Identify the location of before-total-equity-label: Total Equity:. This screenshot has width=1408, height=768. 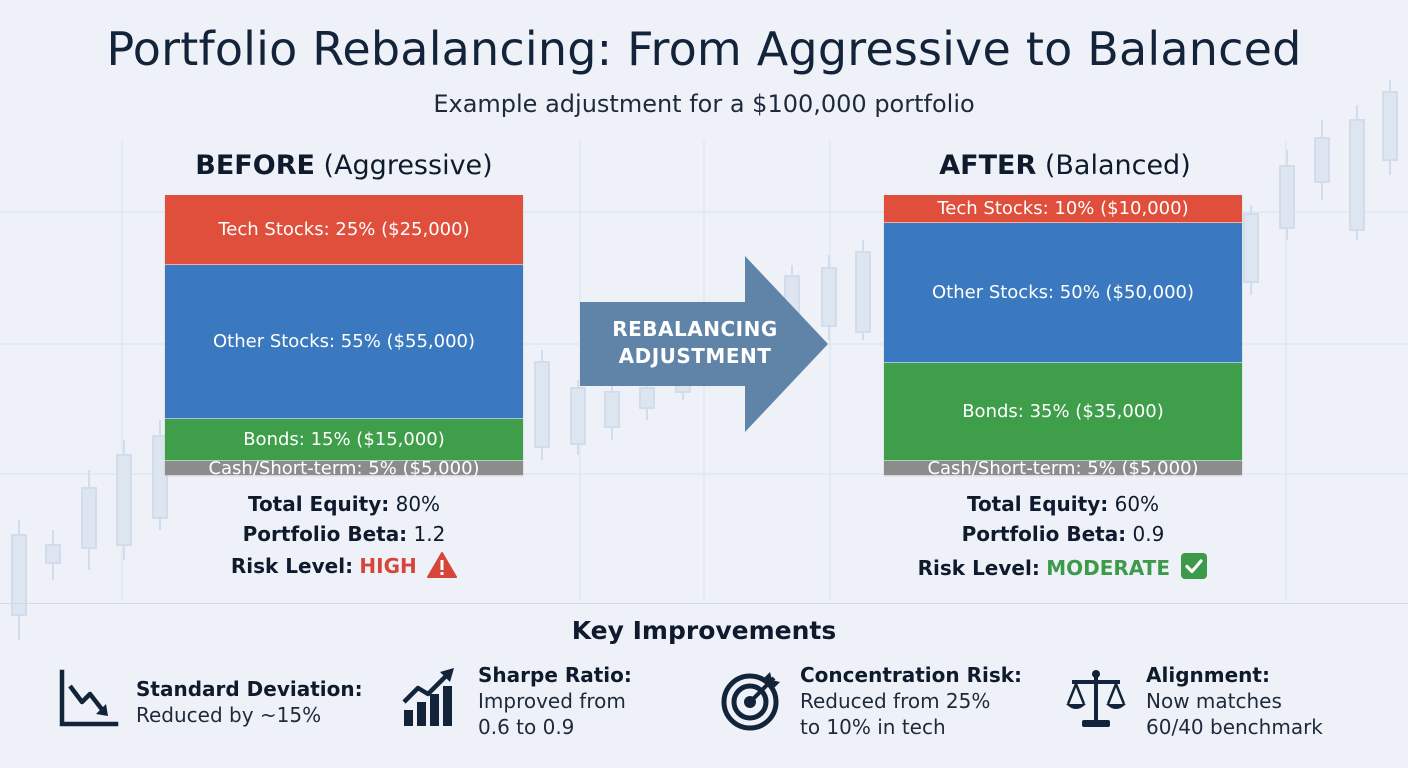
(318, 504).